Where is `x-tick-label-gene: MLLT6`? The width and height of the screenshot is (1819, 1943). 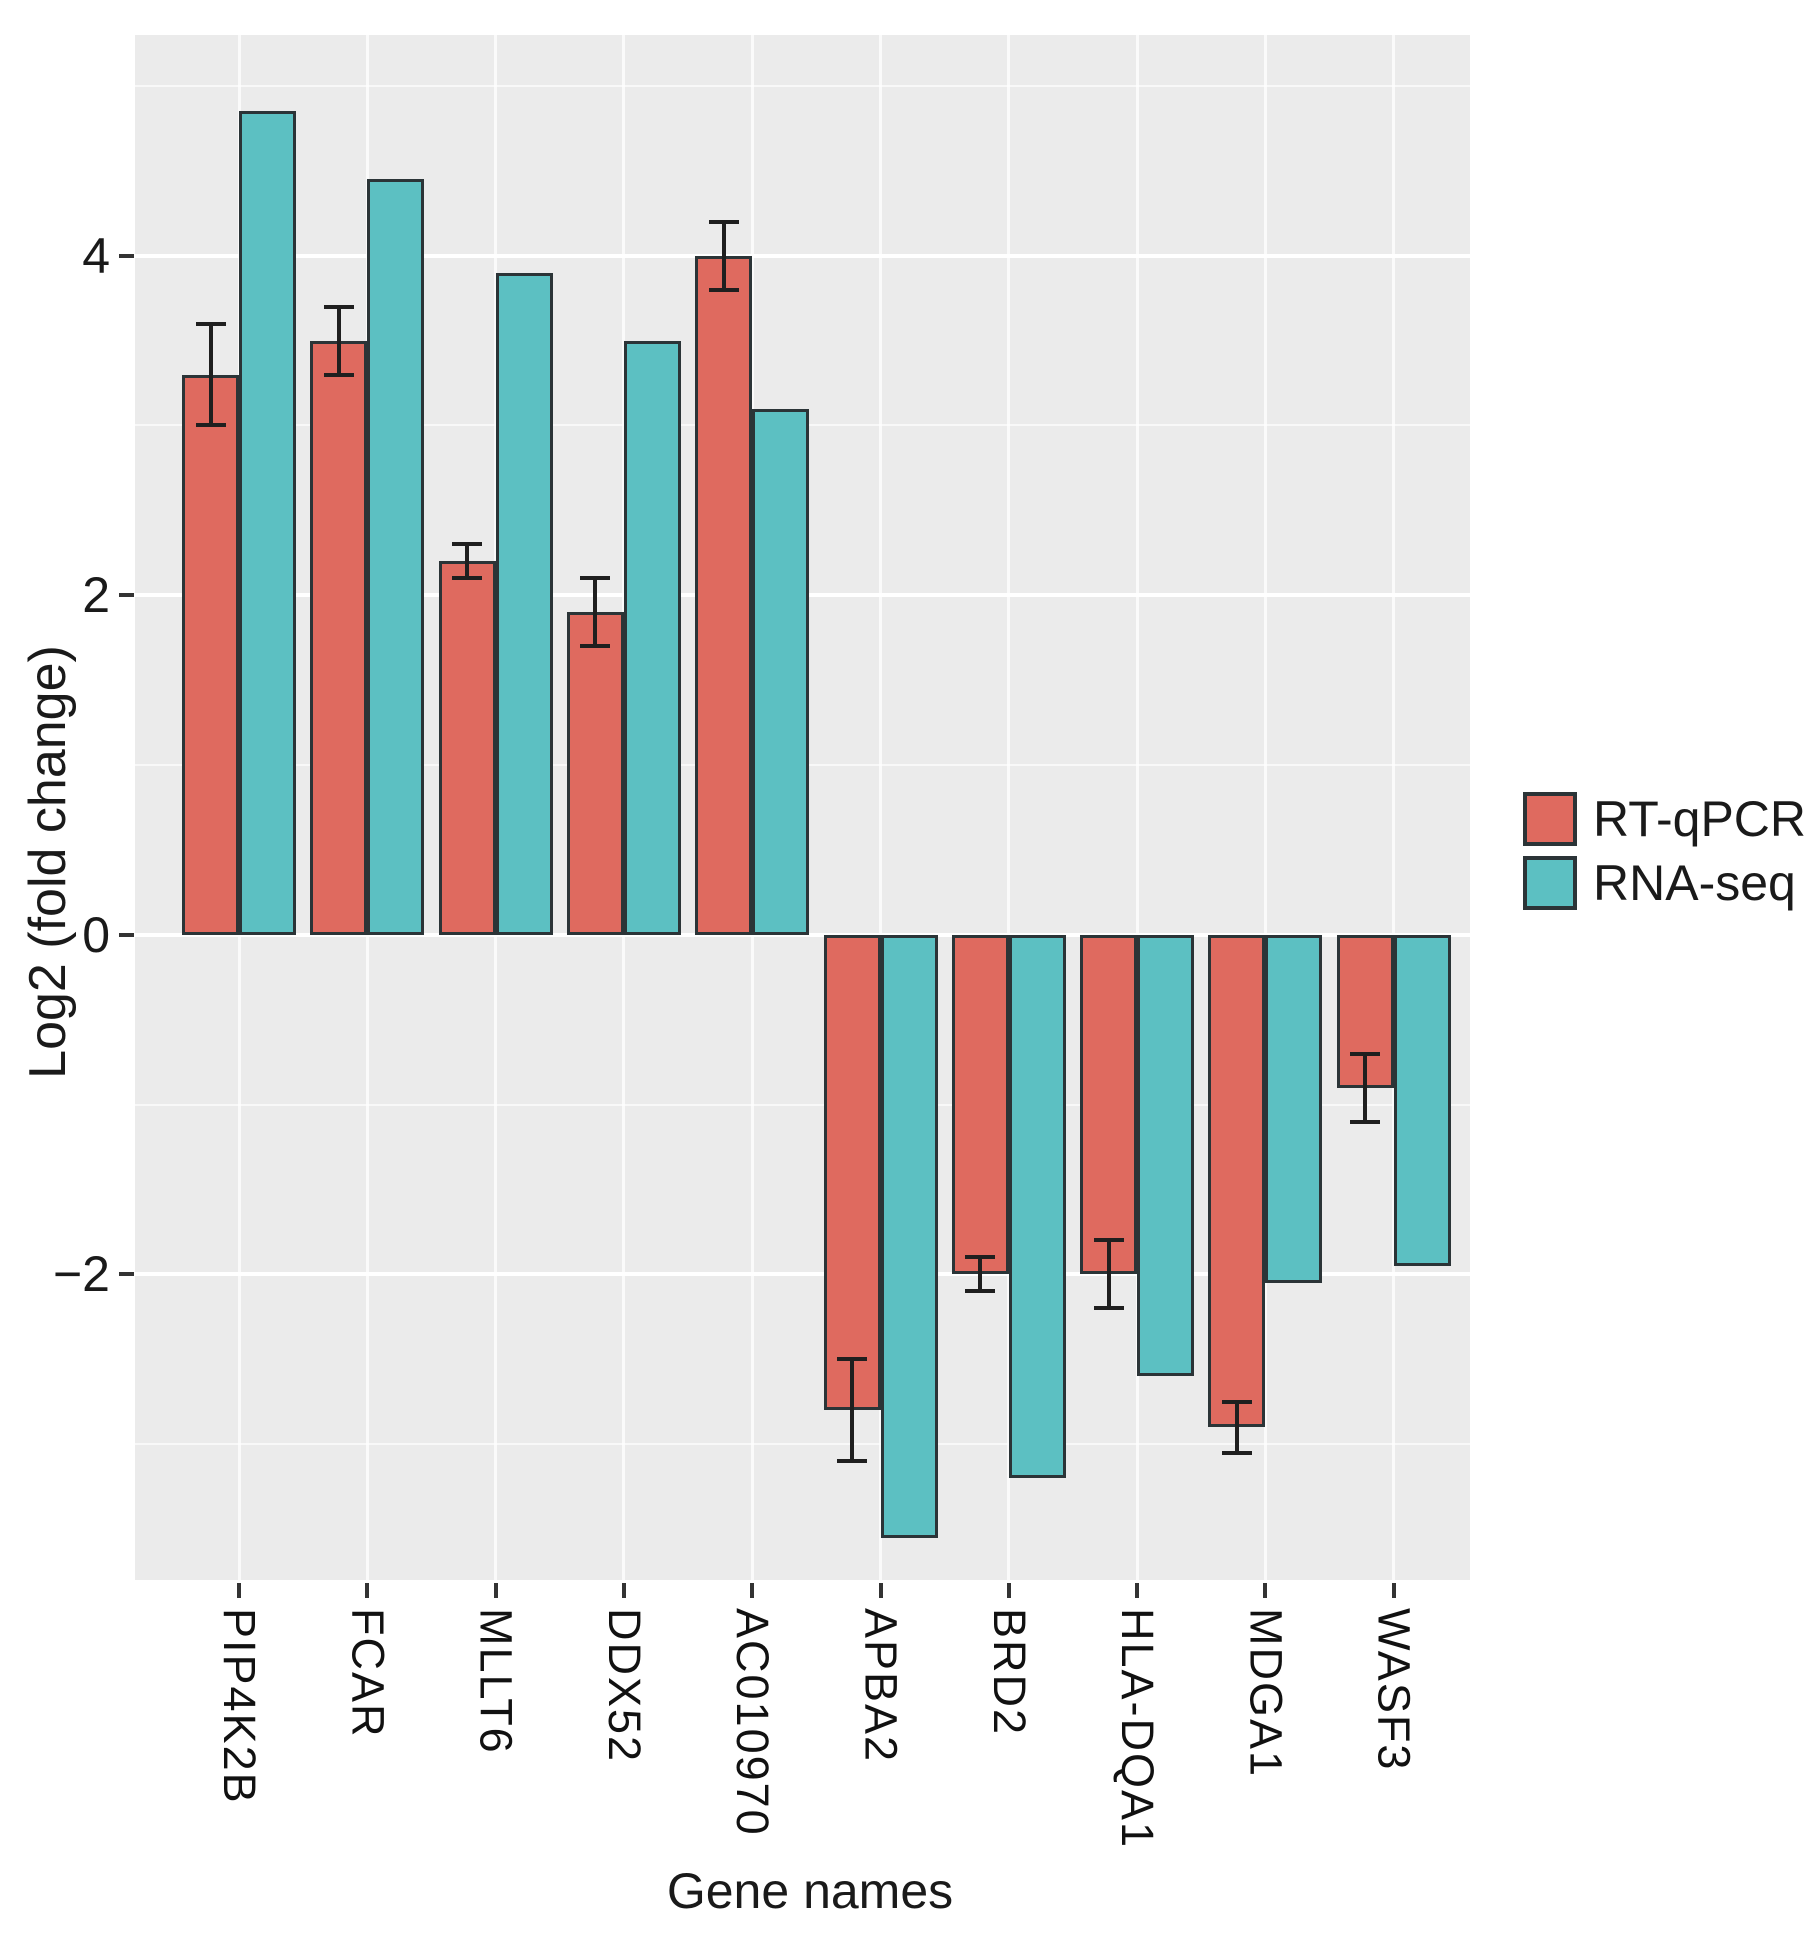 x-tick-label-gene: MLLT6 is located at coordinates (496, 1681).